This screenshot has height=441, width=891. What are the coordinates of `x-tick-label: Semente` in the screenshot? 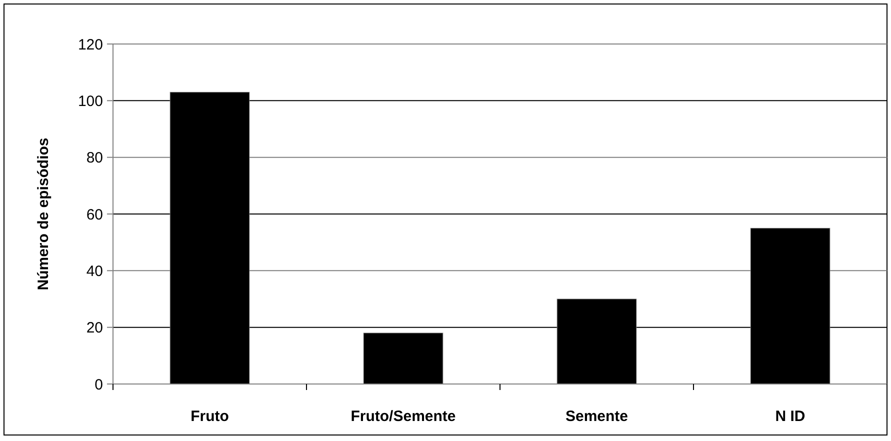 It's located at (596, 416).